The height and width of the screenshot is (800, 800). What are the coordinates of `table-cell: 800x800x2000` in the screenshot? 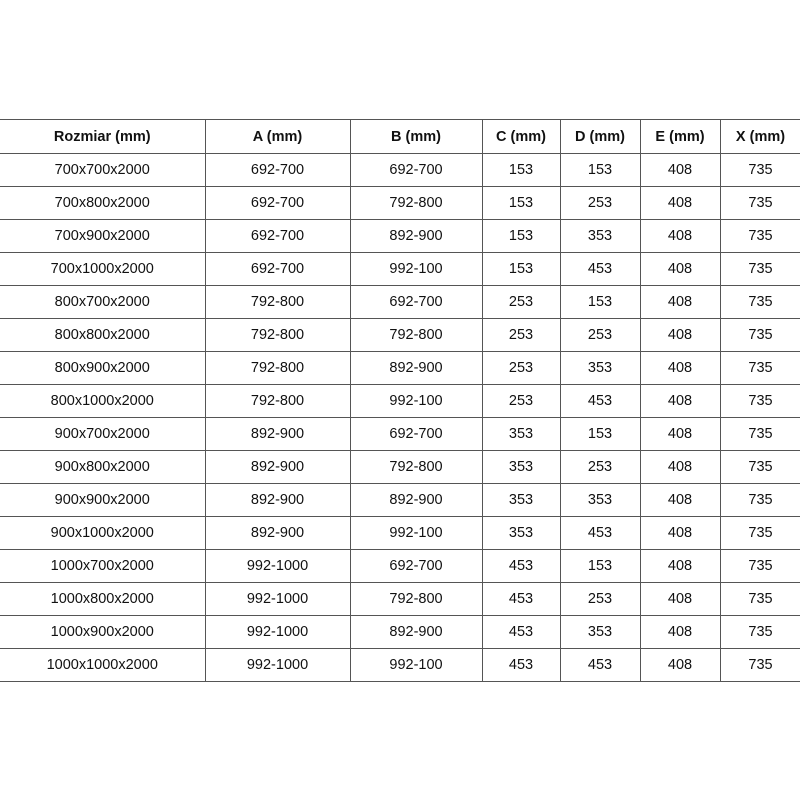 It's located at (103, 335).